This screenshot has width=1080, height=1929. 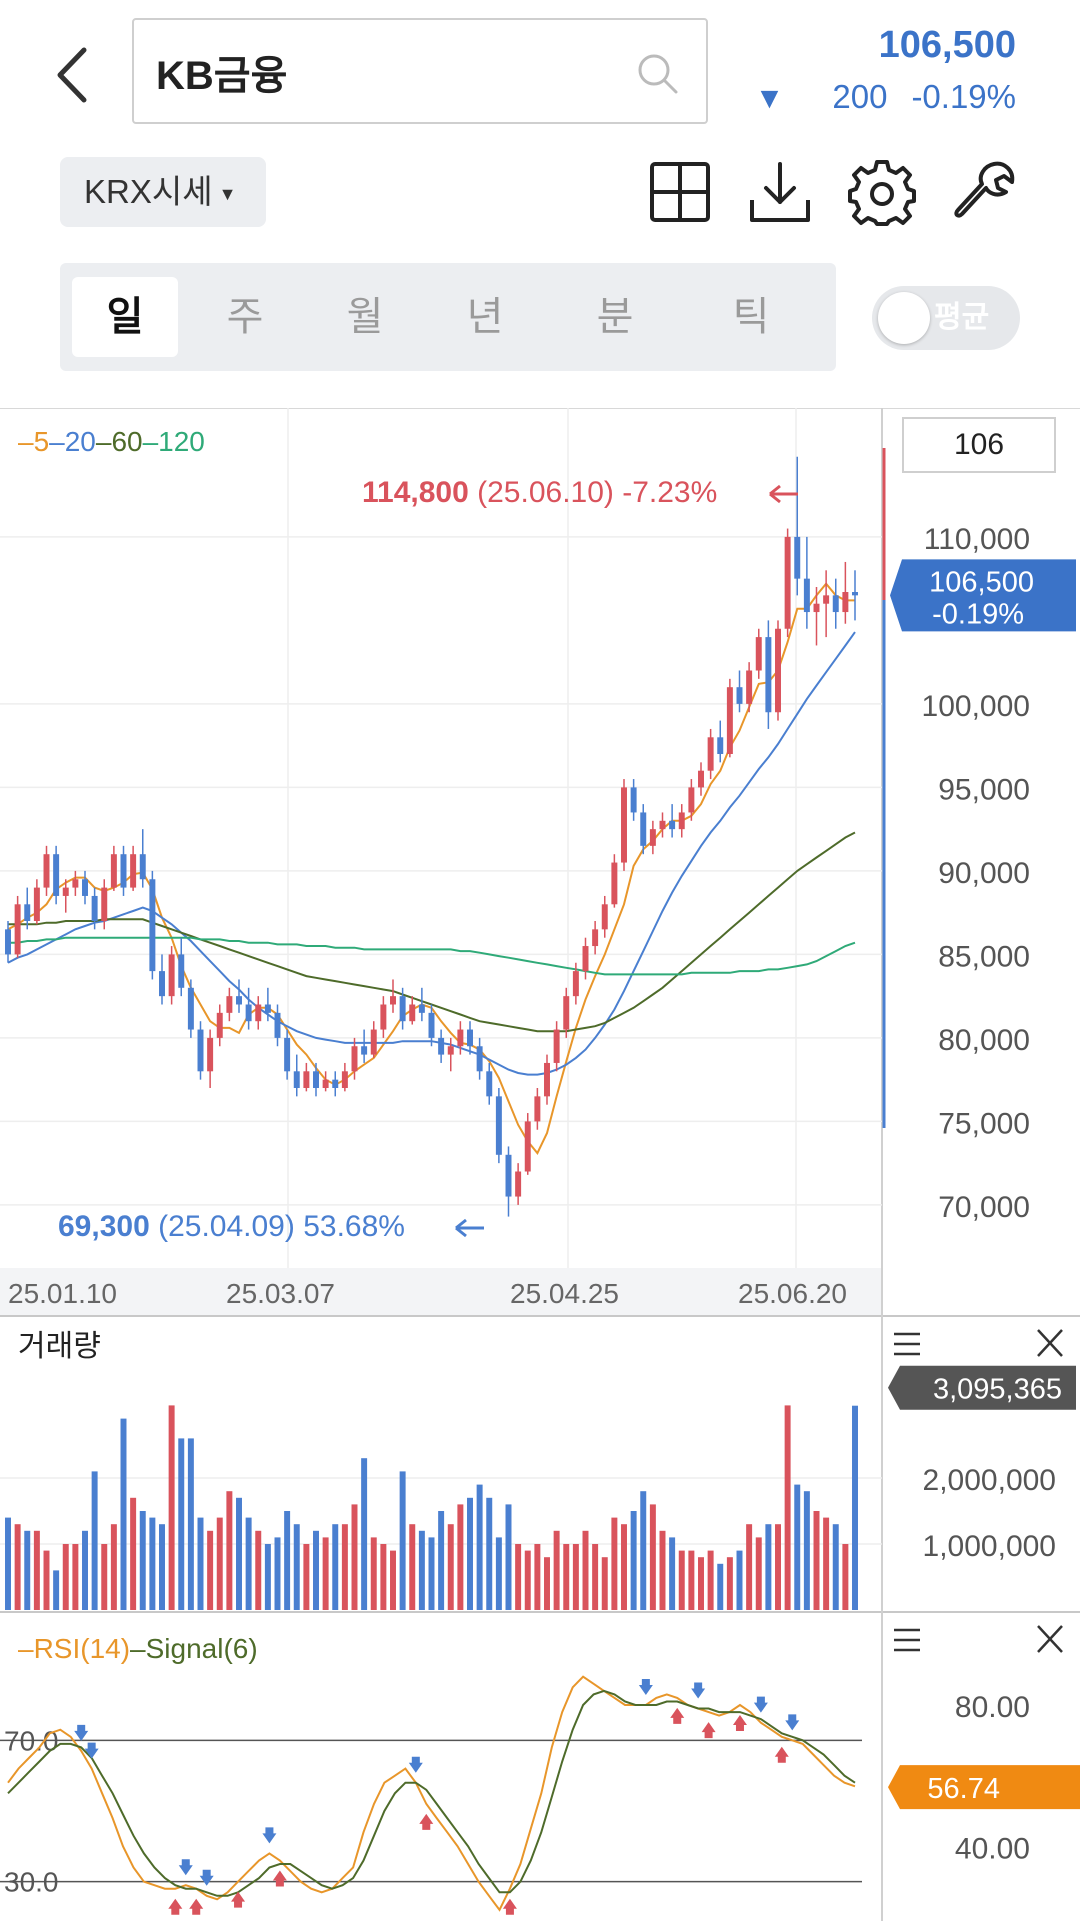 I want to click on tab-week: 주, so click(x=245, y=317).